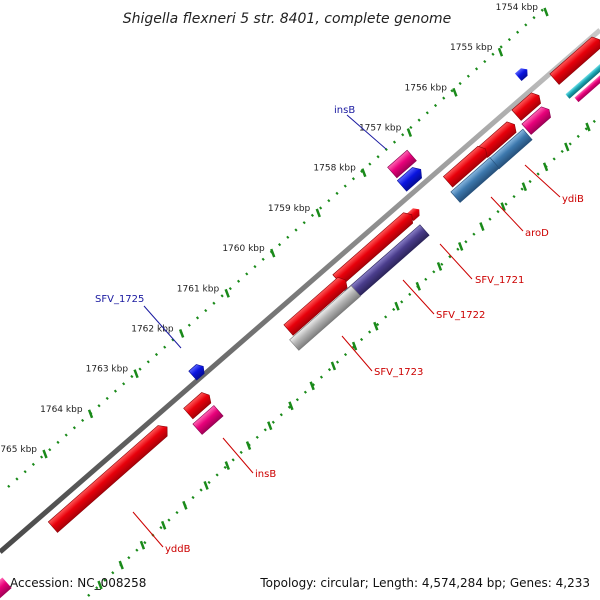 The width and height of the screenshot is (600, 600). Describe the element at coordinates (587, 87) in the screenshot. I see `gene-feature-top-right-pink` at that location.